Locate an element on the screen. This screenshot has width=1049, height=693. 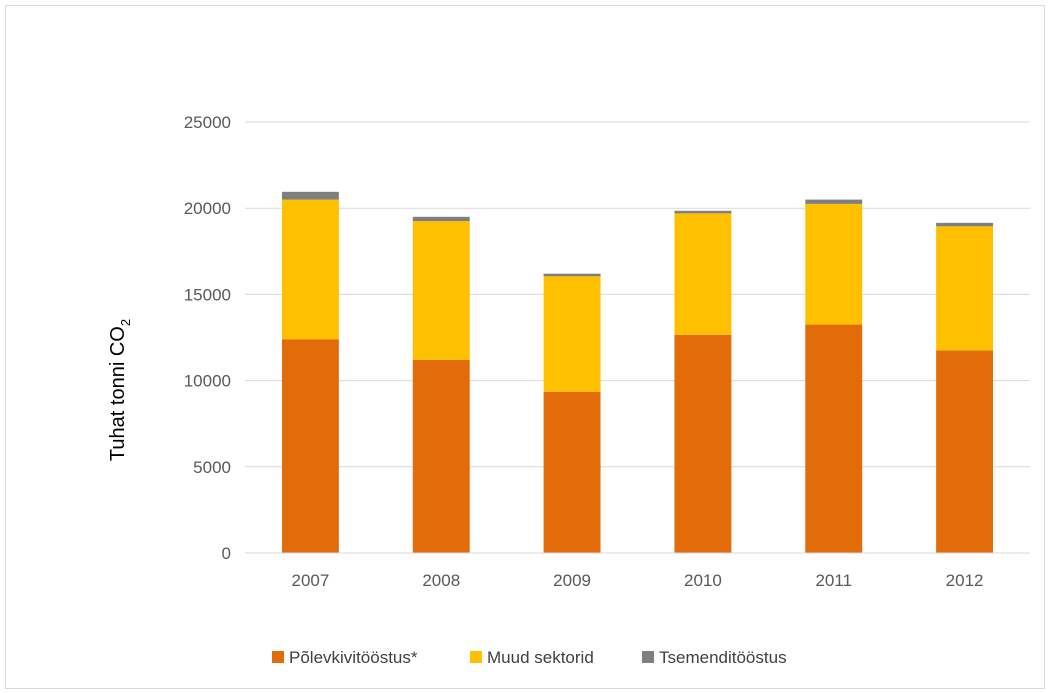
x-tick-label: 2010 is located at coordinates (703, 580).